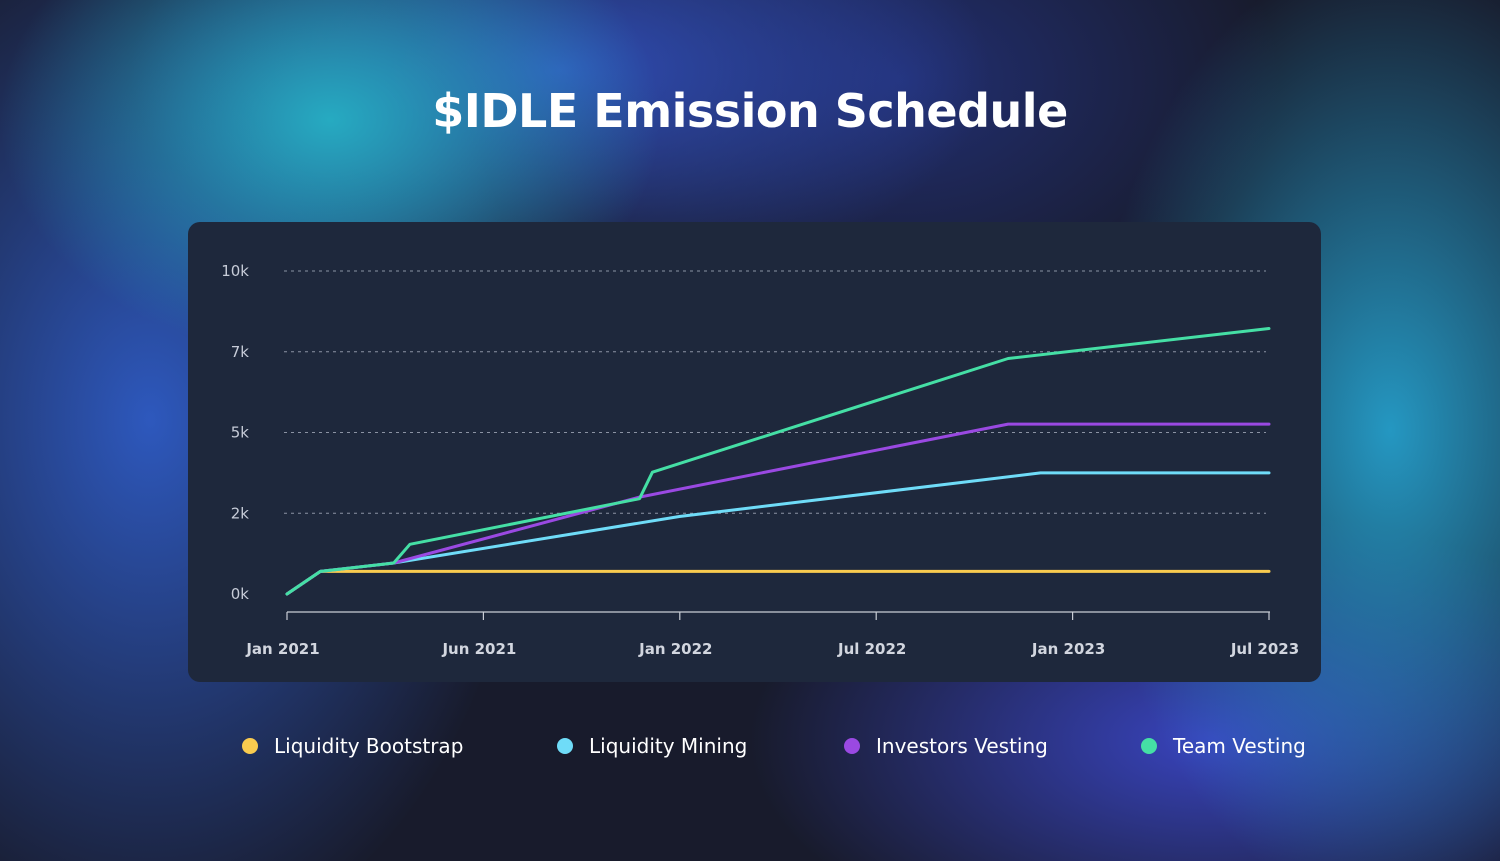 The height and width of the screenshot is (861, 1500). I want to click on x-tick-label: Jan 2023, so click(1068, 649).